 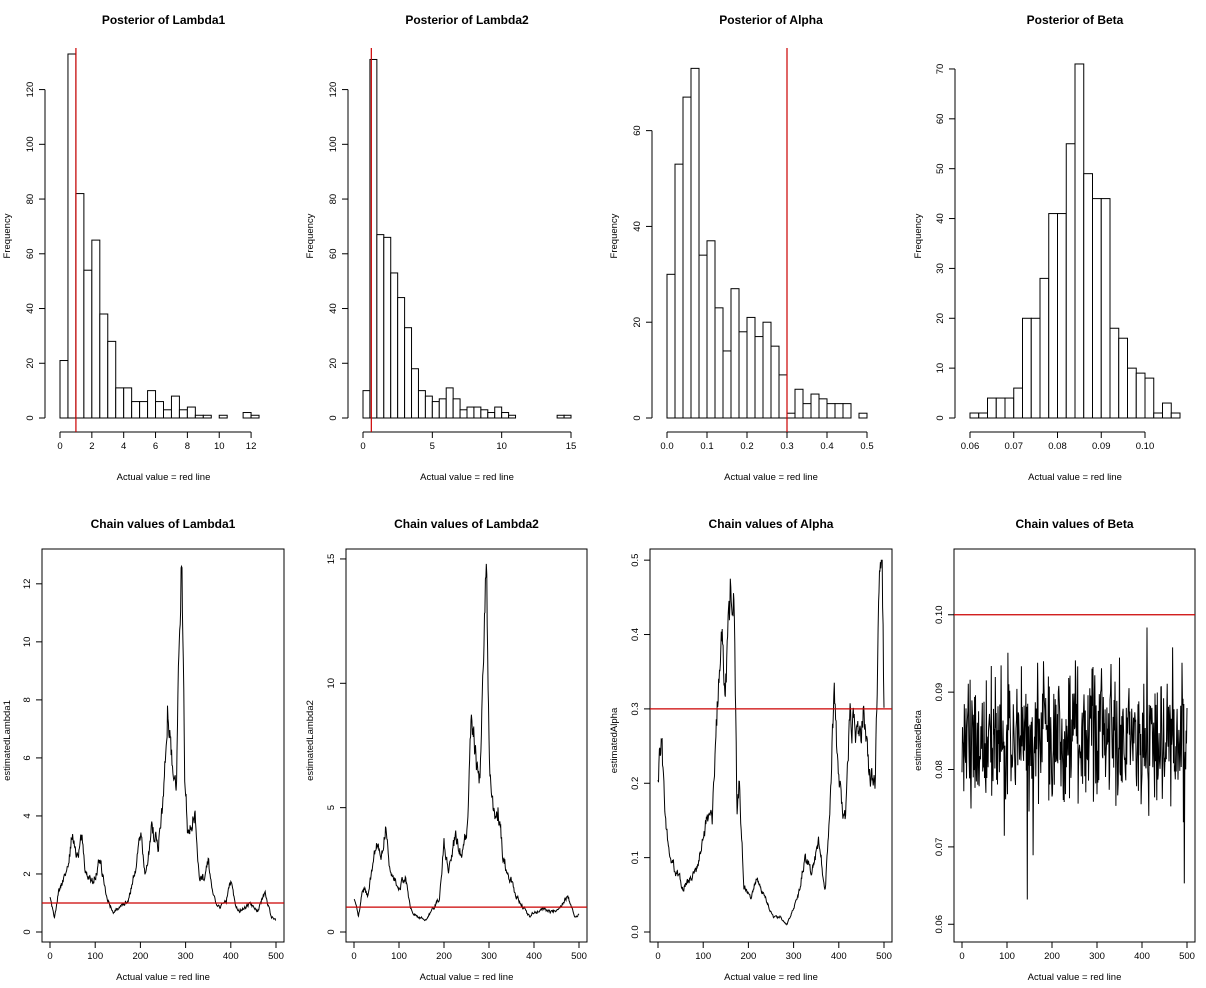 What do you see at coordinates (123, 446) in the screenshot?
I see `x-tick-label: 4` at bounding box center [123, 446].